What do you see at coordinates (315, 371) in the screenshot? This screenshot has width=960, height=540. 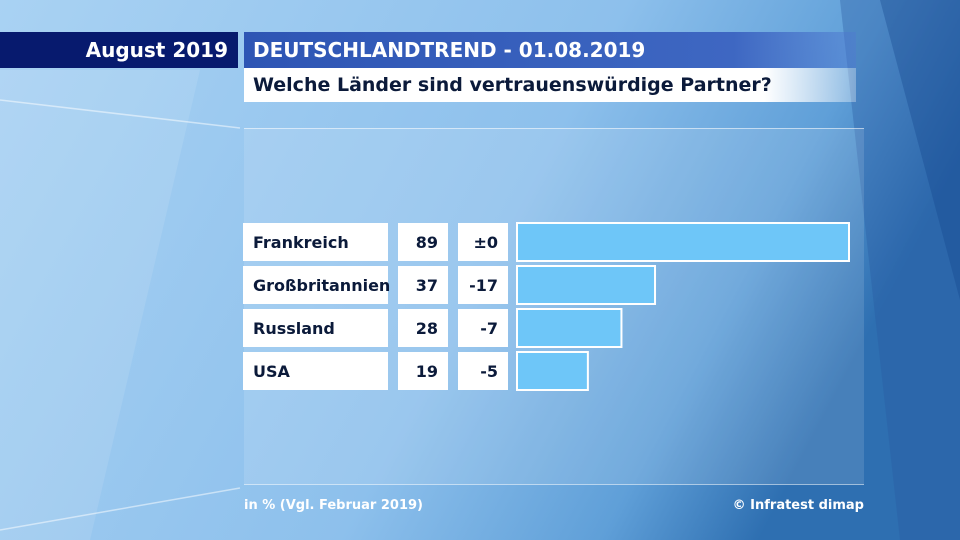 I see `row-label-box-usa` at bounding box center [315, 371].